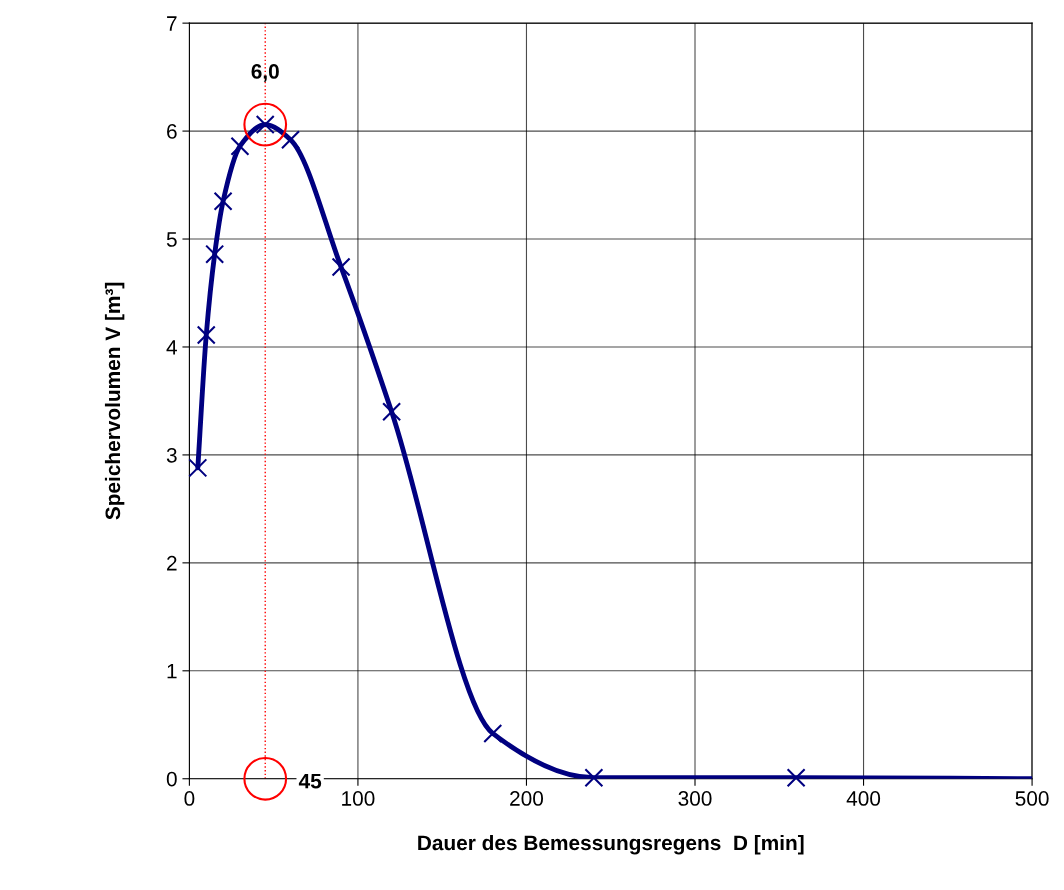 The width and height of the screenshot is (1064, 890). Describe the element at coordinates (172, 131) in the screenshot. I see `y-tick-label: 6` at that location.